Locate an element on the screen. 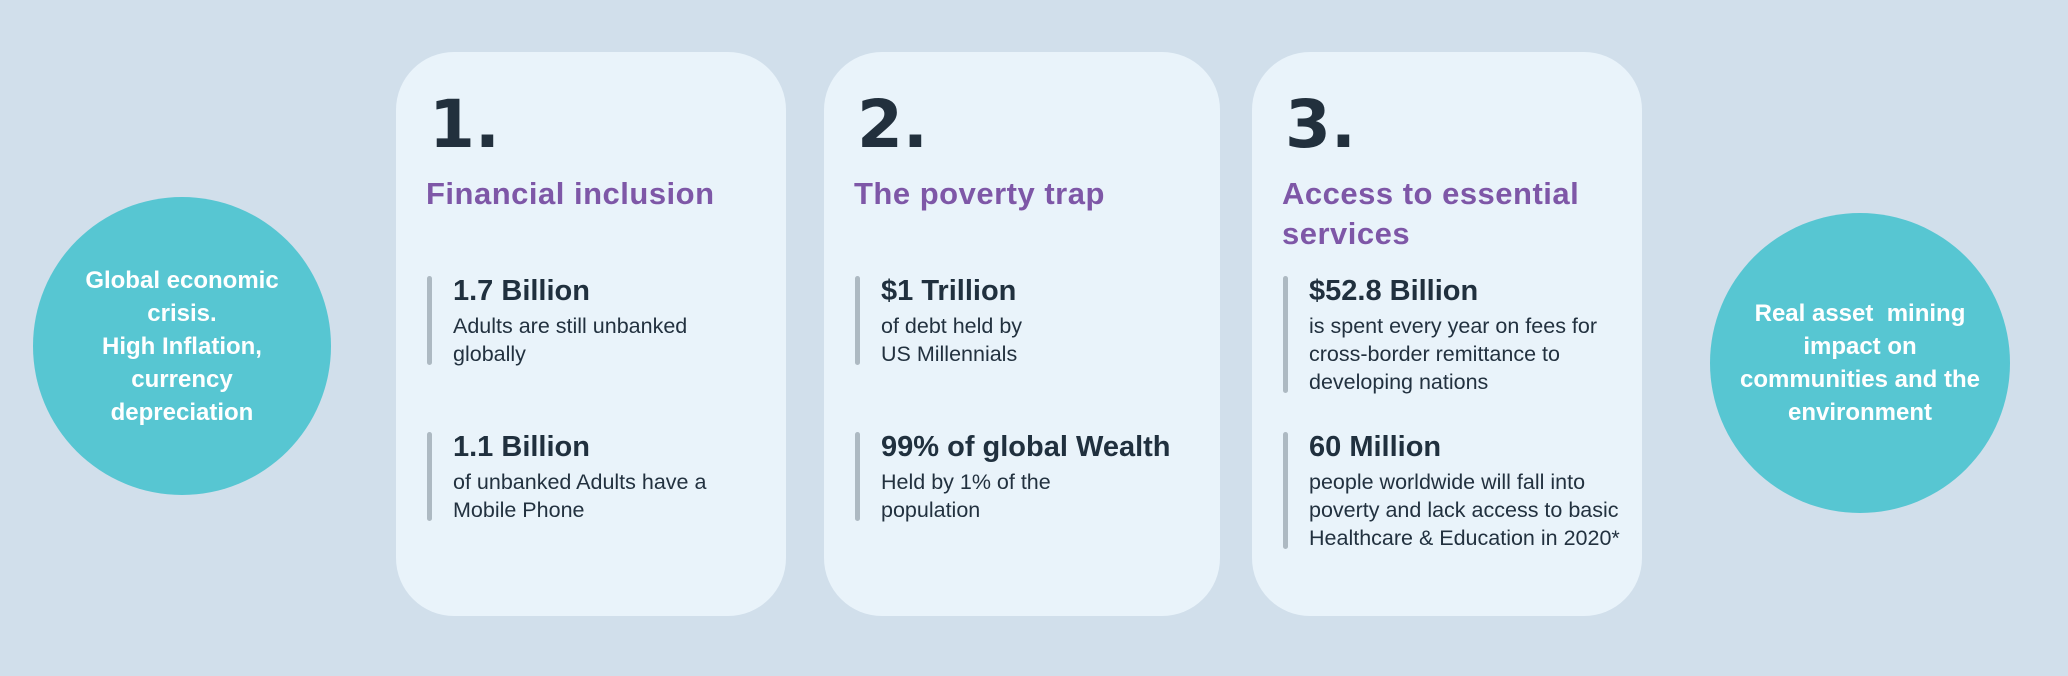  stat-value: 1.7 Billion is located at coordinates (521, 291).